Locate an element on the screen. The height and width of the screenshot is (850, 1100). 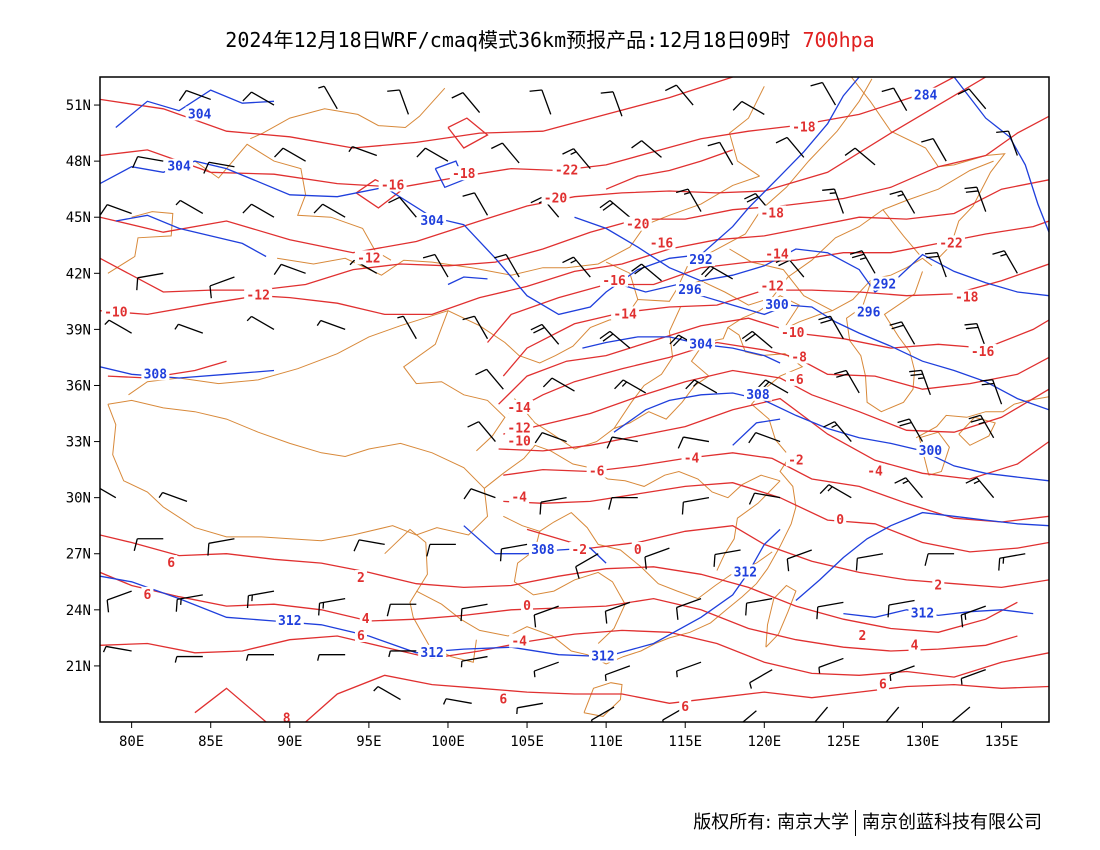
temperature-label: 2 is located at coordinates (361, 578).